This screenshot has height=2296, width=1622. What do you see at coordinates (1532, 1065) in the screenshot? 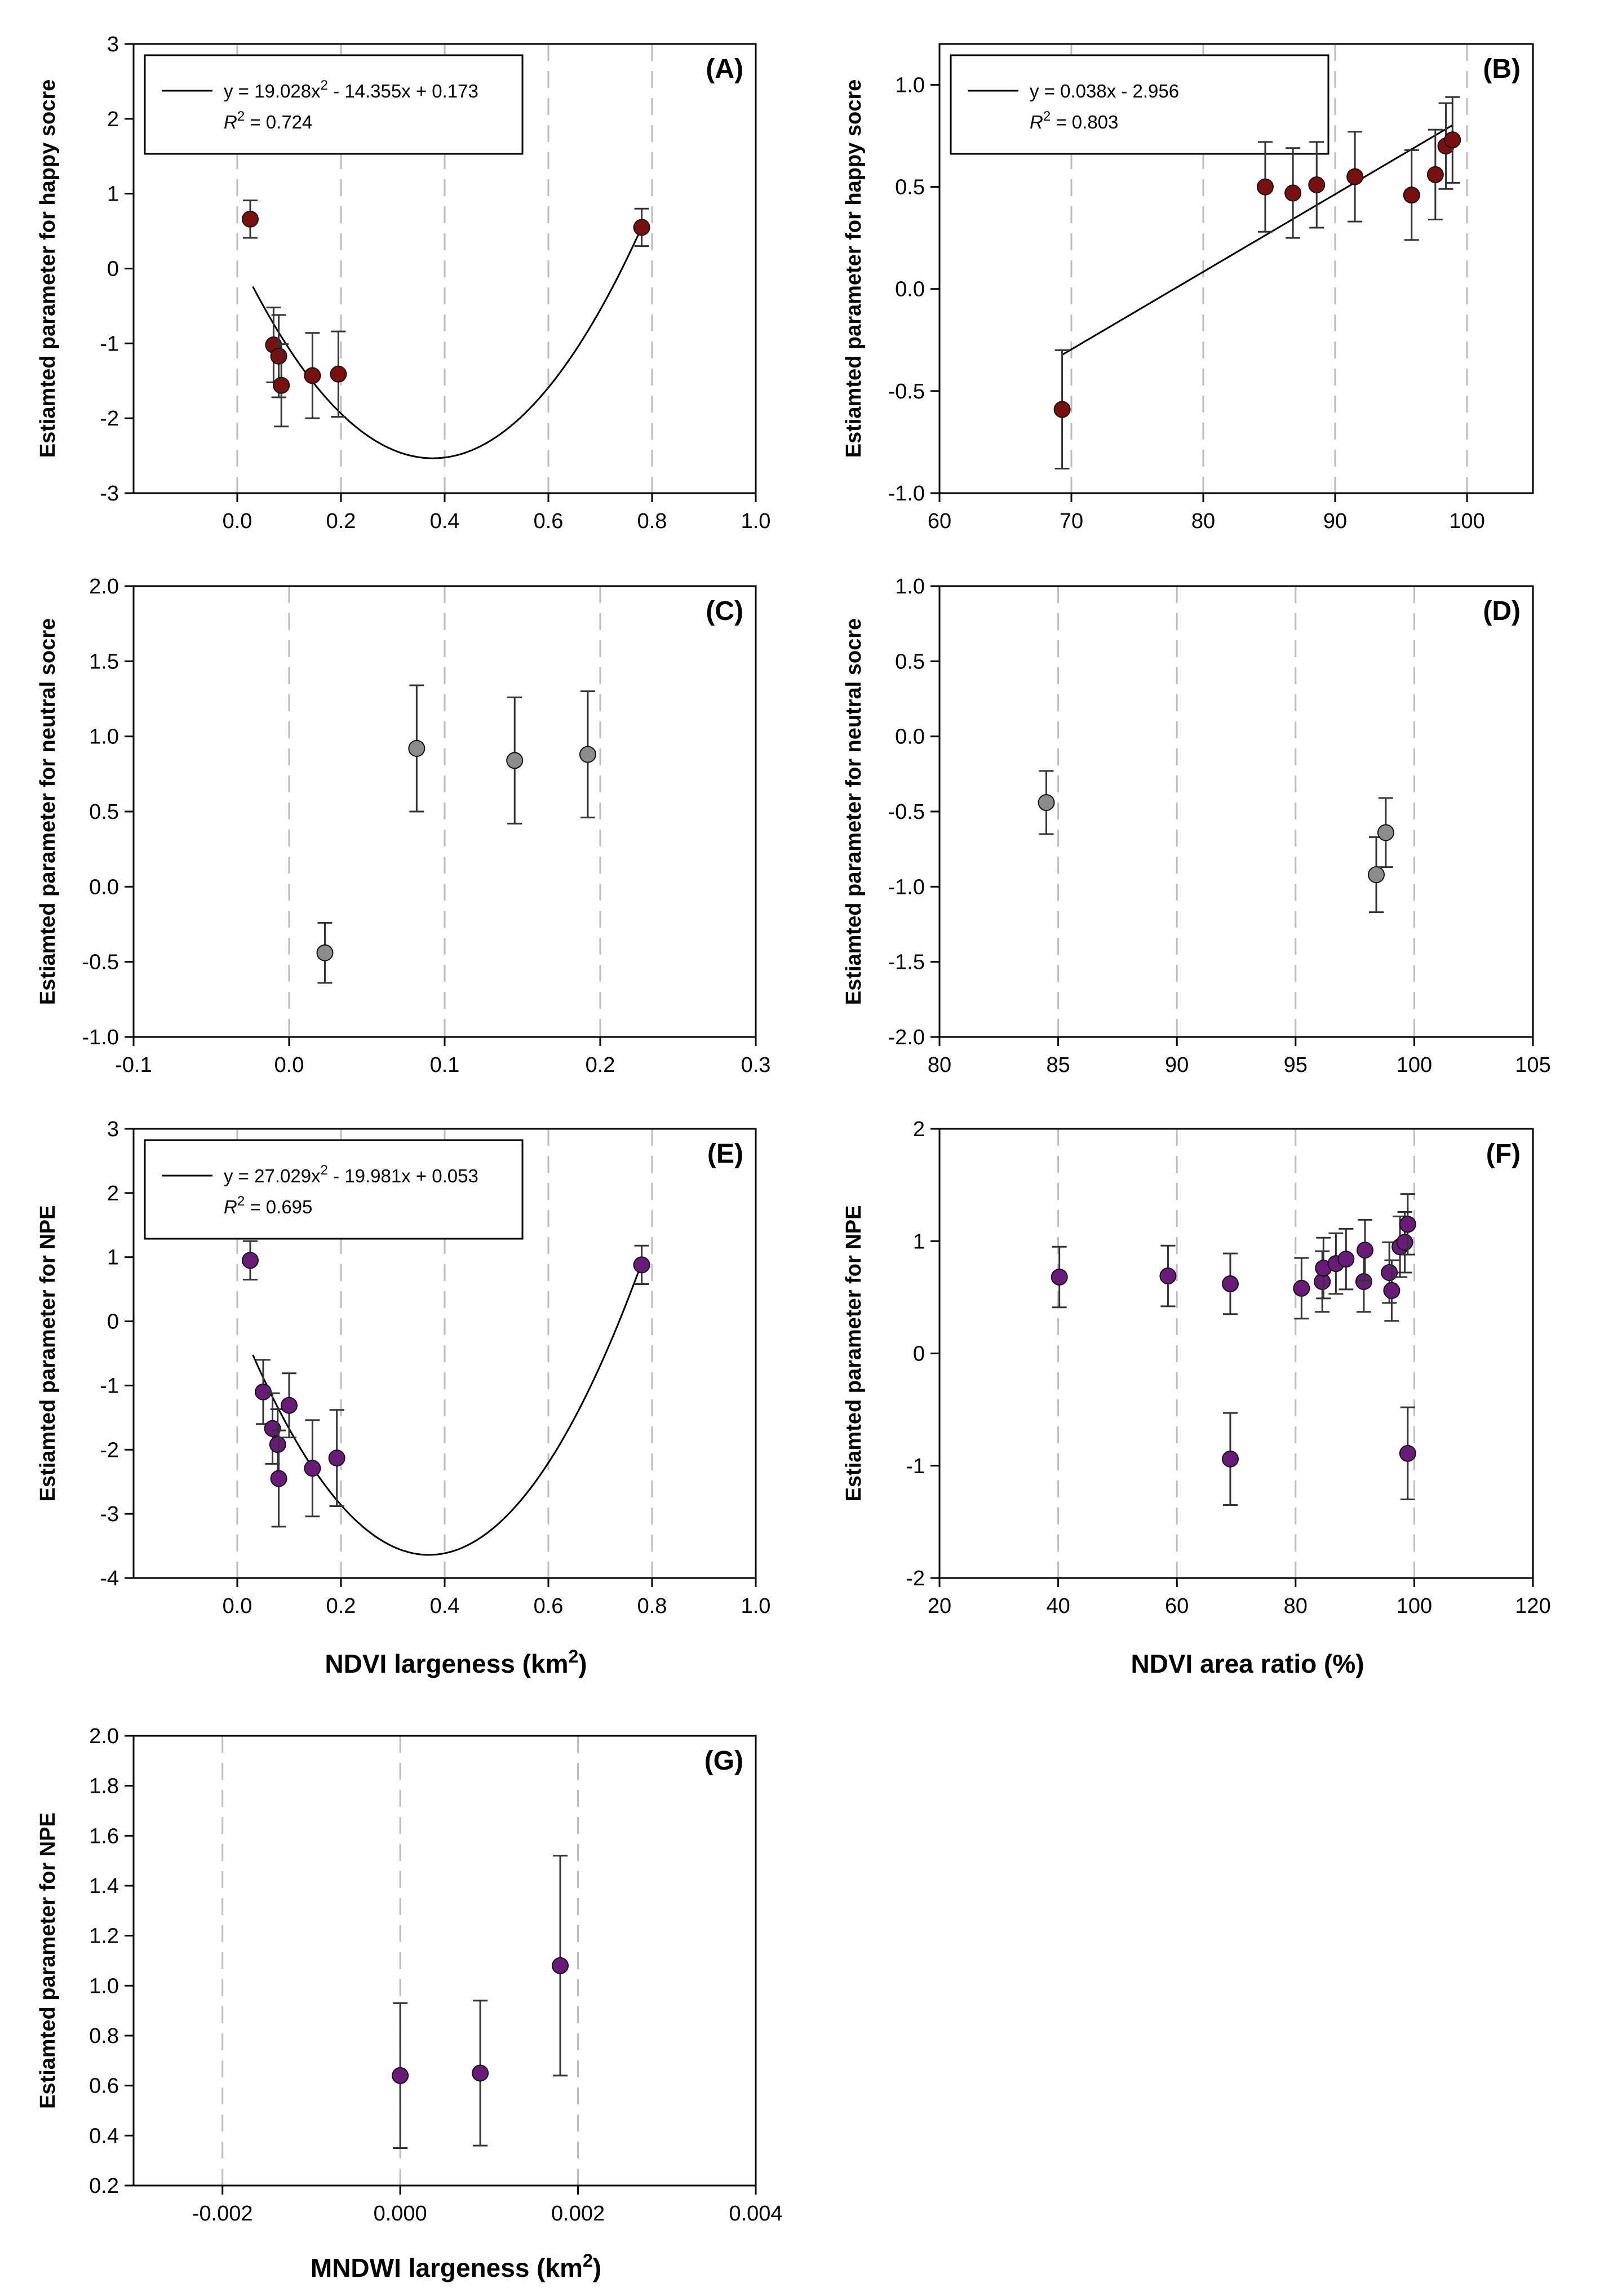
I see `x-tick-label: 105` at bounding box center [1532, 1065].